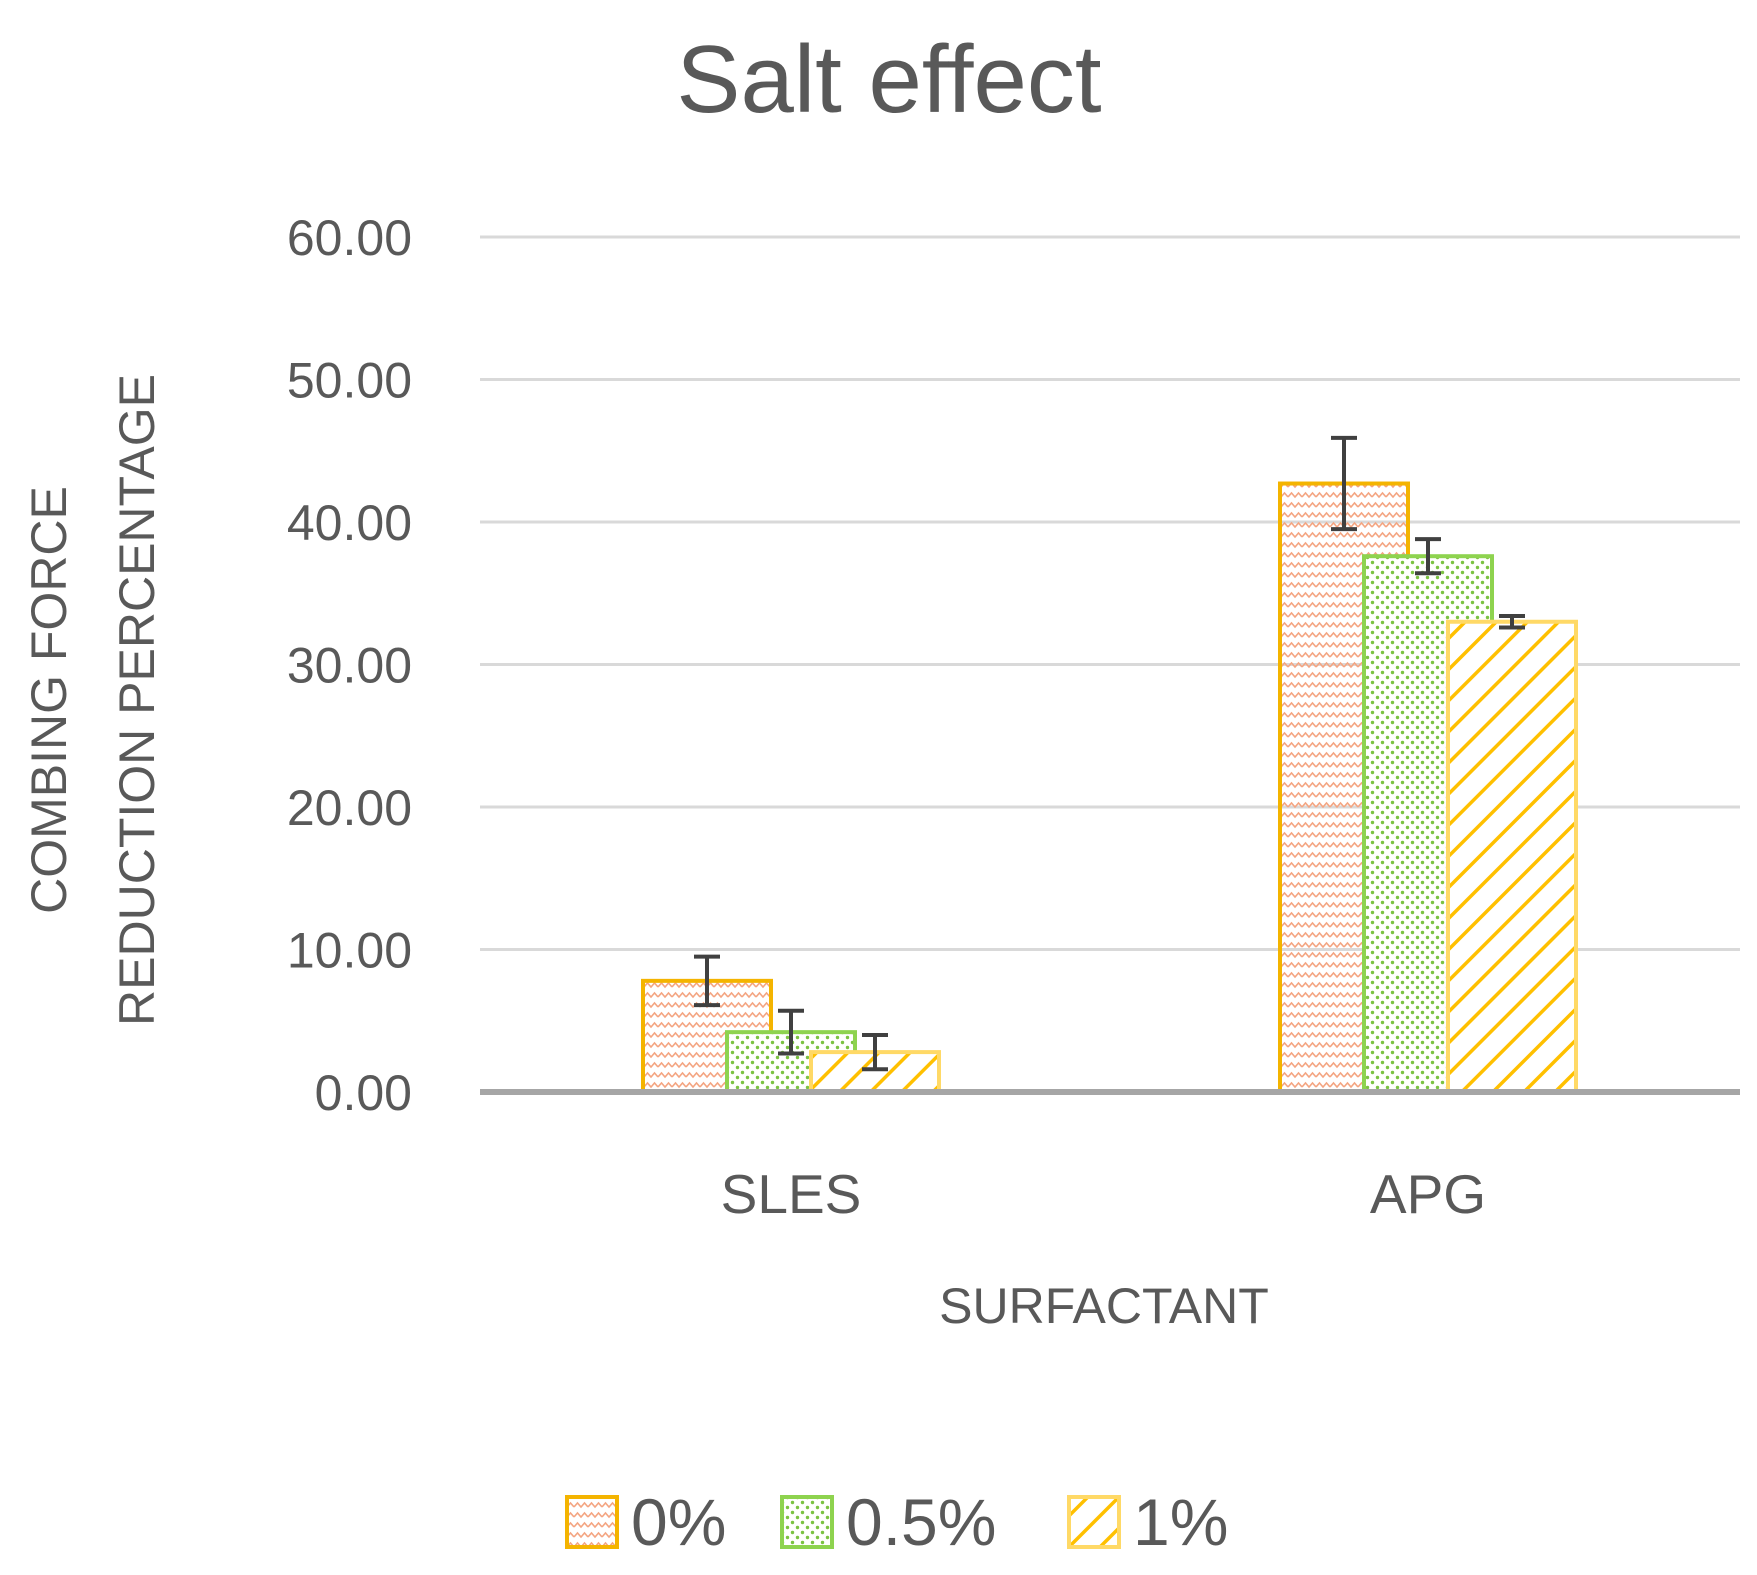 Image resolution: width=1757 pixels, height=1575 pixels. I want to click on y-axis-title: COMBING FORCE REDUCTION PERCENTAGE, so click(93, 700).